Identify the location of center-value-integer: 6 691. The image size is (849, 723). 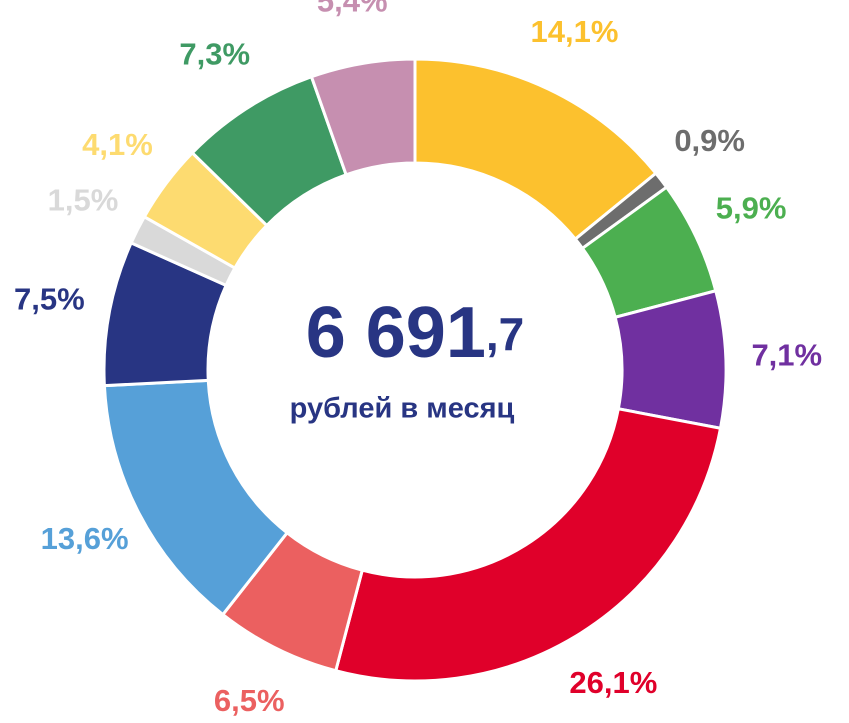
(396, 333).